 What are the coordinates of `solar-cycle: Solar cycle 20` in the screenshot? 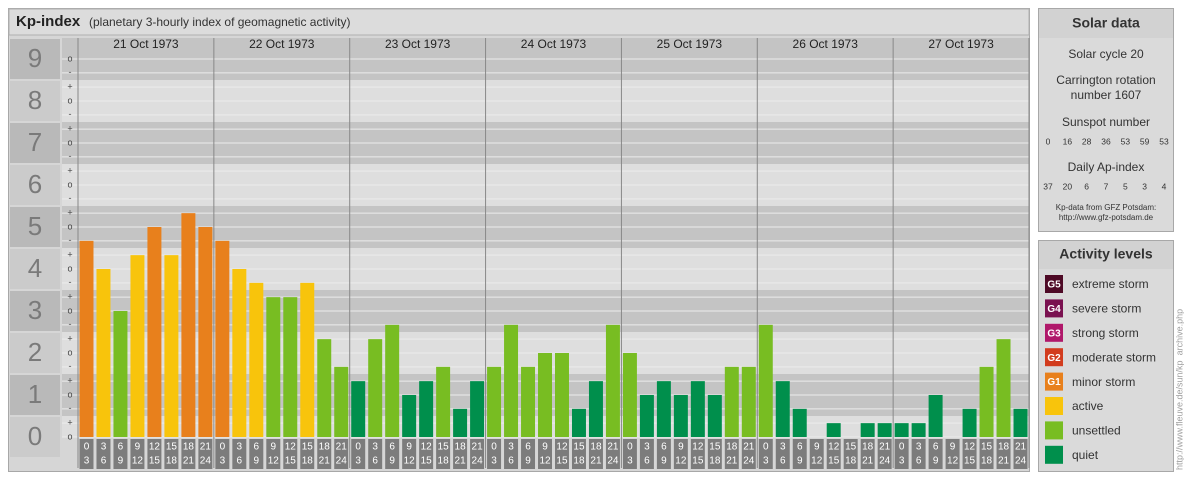 It's located at (1106, 54).